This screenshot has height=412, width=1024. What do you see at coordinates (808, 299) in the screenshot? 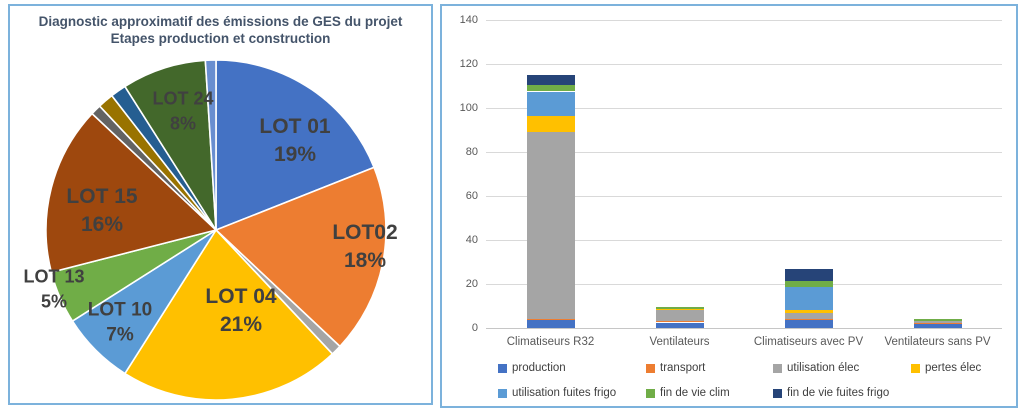
I see `bar-segment-utilisation-fuites-frigo-climatiseurs-avec-pv` at bounding box center [808, 299].